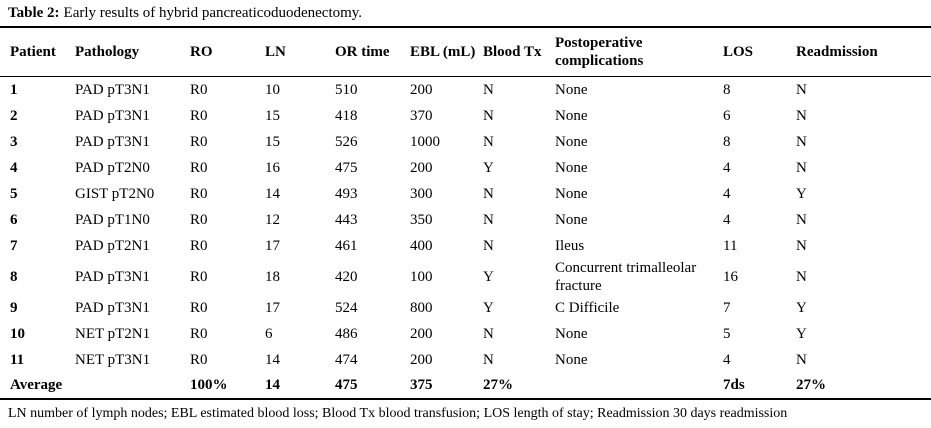  I want to click on table-cell: 15, so click(272, 141).